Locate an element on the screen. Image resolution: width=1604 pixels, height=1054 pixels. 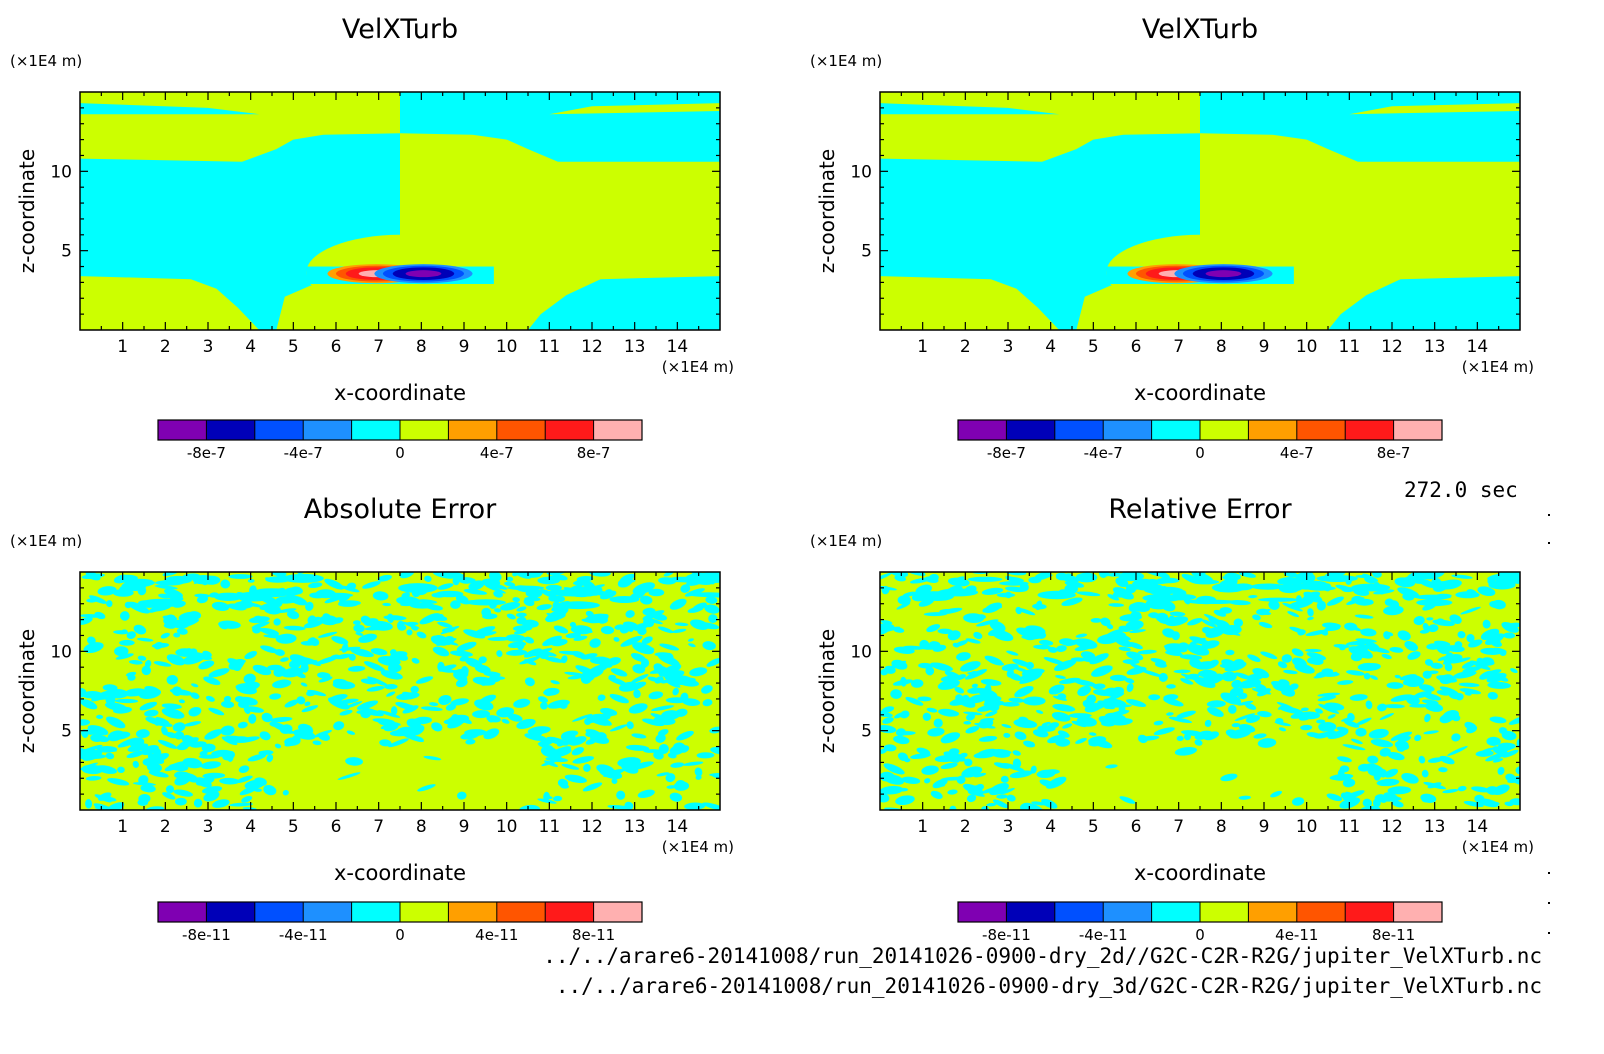
colorbar-tick-label: -8e-11 is located at coordinates (206, 935).